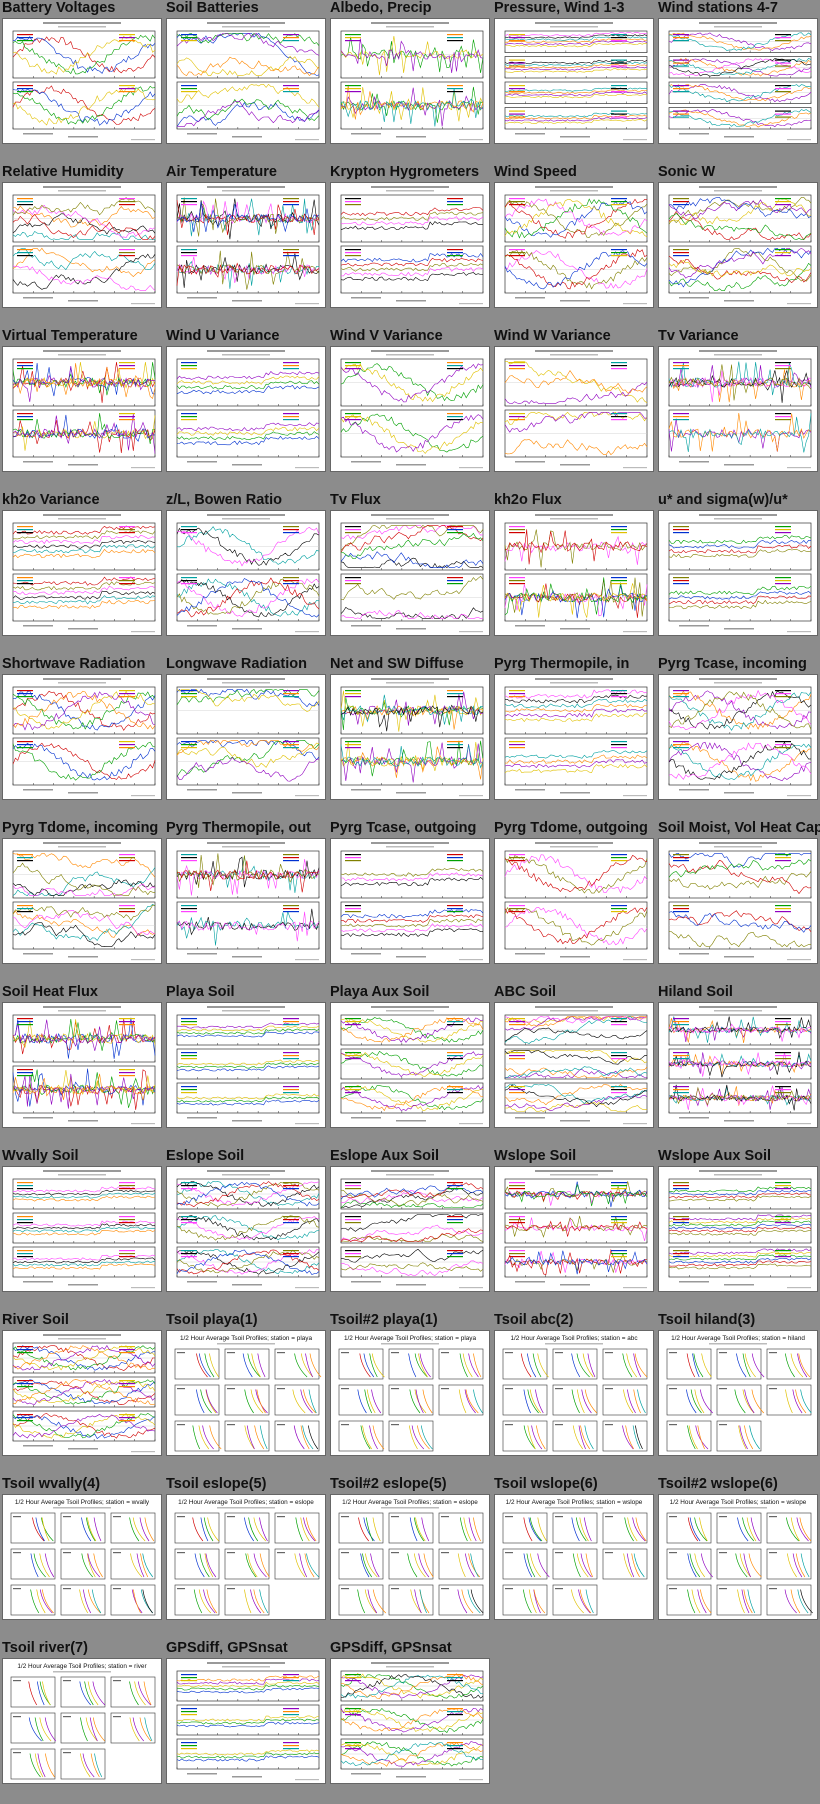  What do you see at coordinates (695, 992) in the screenshot?
I see `plot-title: Hiland Soil` at bounding box center [695, 992].